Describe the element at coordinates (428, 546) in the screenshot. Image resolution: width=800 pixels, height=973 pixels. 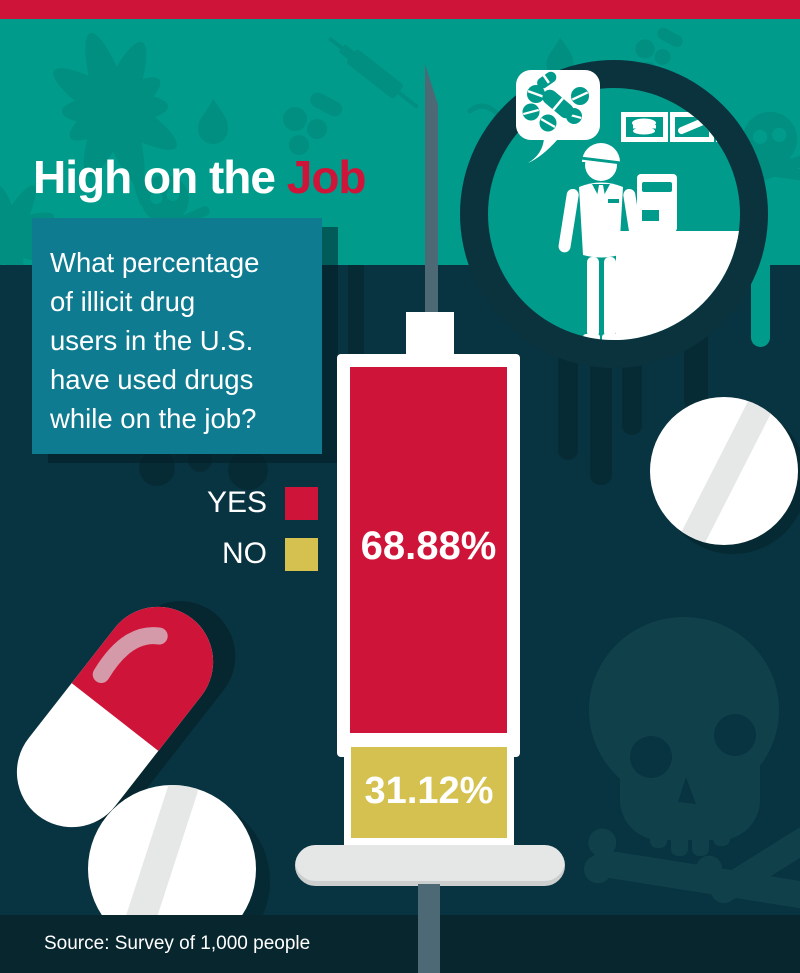
I see `value-label-yes: 68.88%` at that location.